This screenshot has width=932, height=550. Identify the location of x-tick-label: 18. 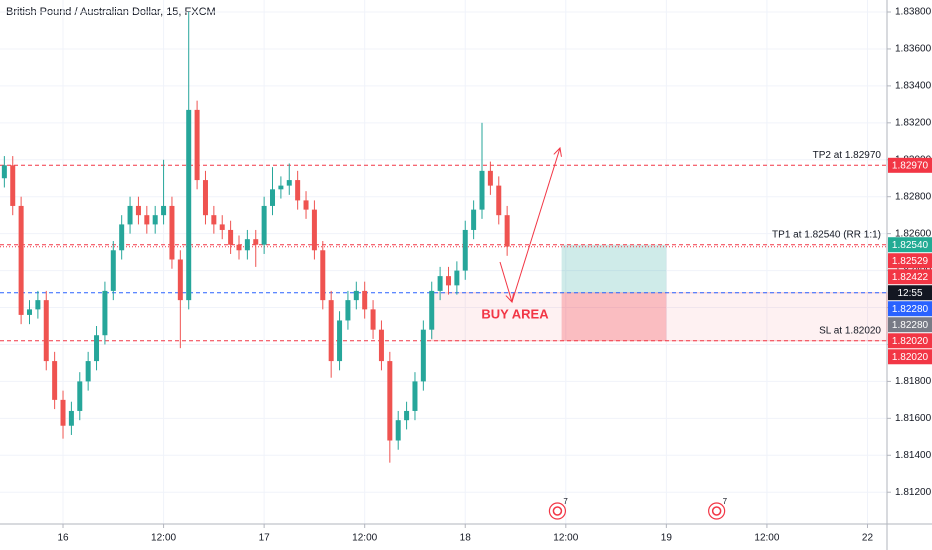
(466, 538).